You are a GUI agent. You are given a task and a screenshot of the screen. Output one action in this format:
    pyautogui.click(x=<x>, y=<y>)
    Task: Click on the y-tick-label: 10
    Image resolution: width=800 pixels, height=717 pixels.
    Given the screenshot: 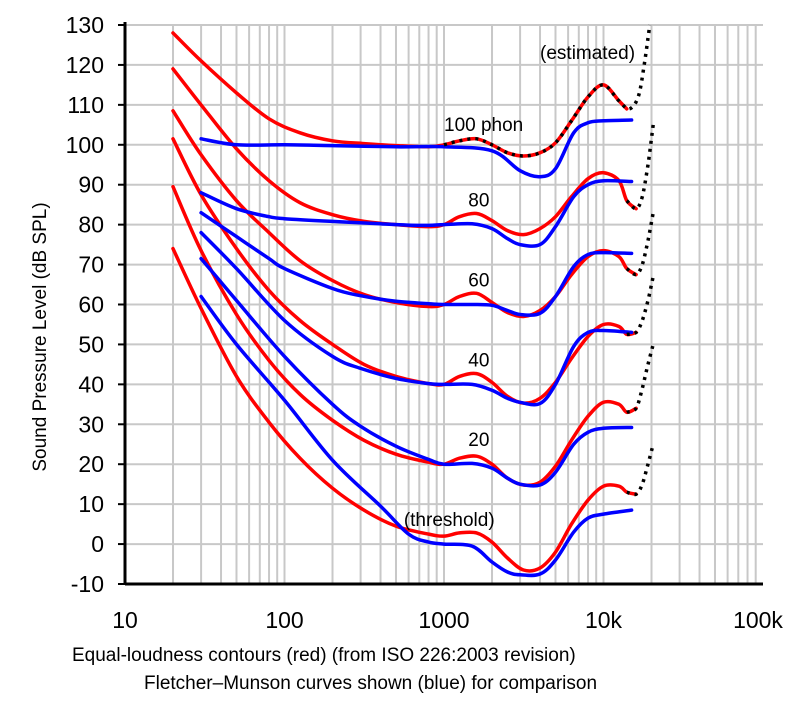 What is the action you would take?
    pyautogui.click(x=91, y=504)
    